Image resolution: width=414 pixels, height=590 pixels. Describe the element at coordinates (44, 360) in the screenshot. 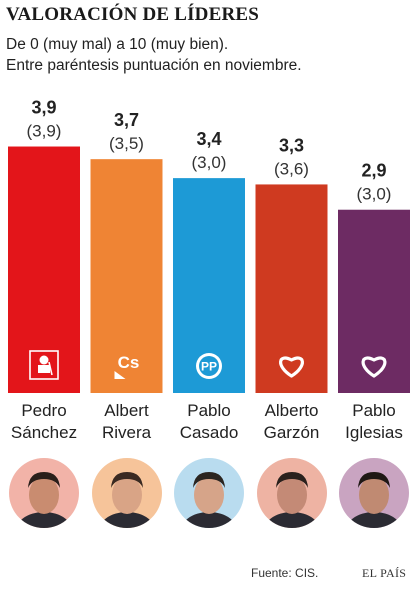

I see `psoe-logo-rose` at that location.